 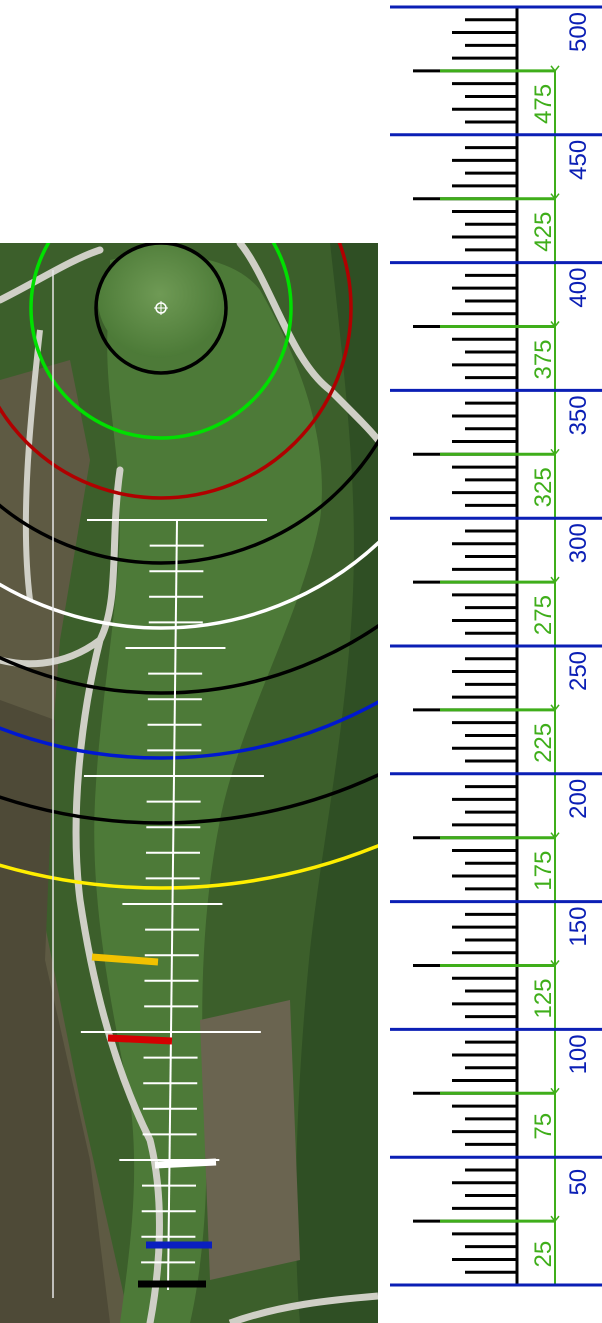 I want to click on green-scale-label: 425, so click(x=543, y=232).